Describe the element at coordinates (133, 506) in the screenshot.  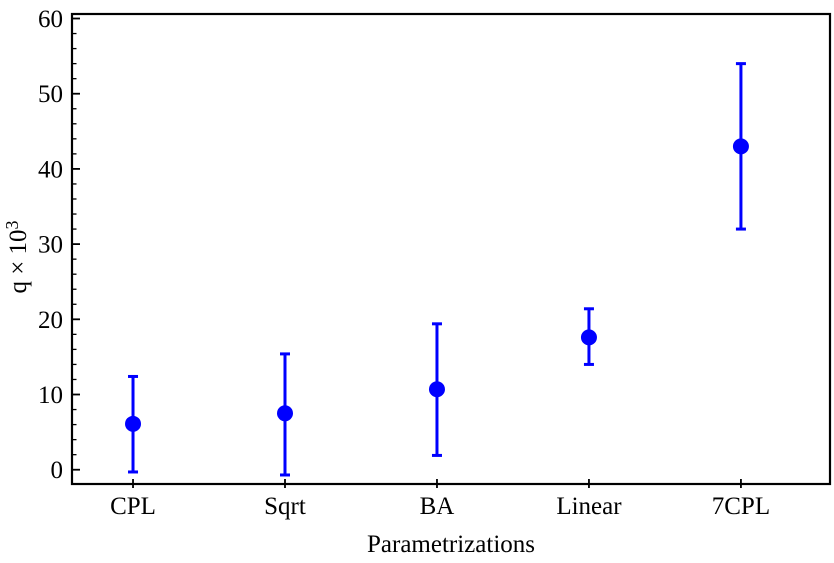
I see `x-category-label: CPL` at that location.